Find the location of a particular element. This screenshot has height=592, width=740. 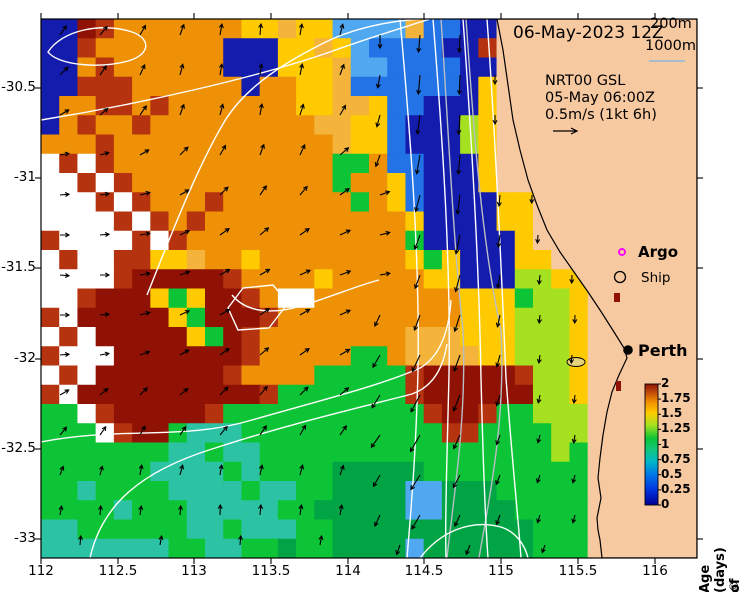

isobath-200m-label: 200m is located at coordinates (671, 24).